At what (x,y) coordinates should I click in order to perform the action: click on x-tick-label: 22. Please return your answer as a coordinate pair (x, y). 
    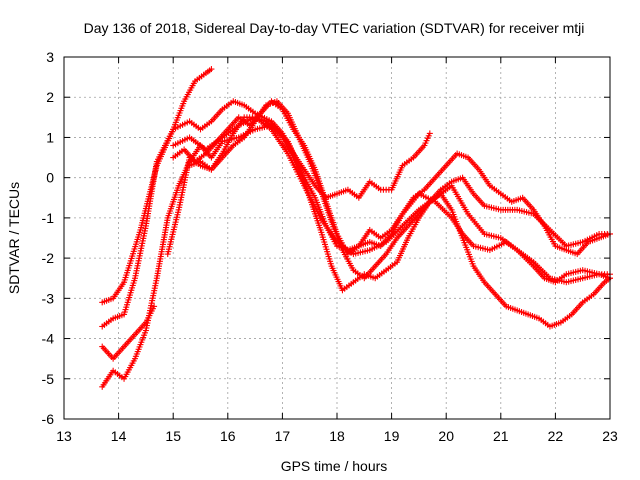
    Looking at the image, I should click on (556, 436).